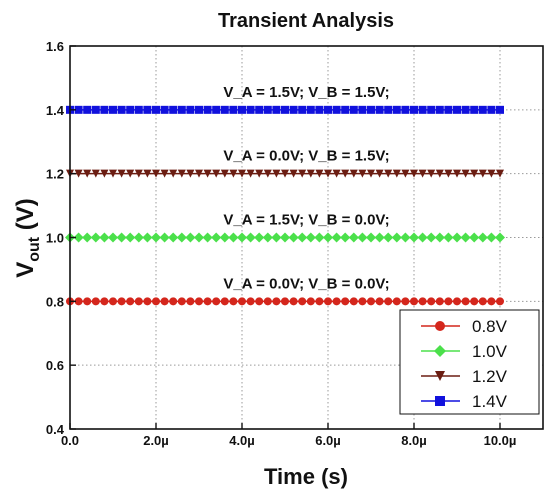  Describe the element at coordinates (306, 476) in the screenshot. I see `x-axis-label: Time (s)` at that location.